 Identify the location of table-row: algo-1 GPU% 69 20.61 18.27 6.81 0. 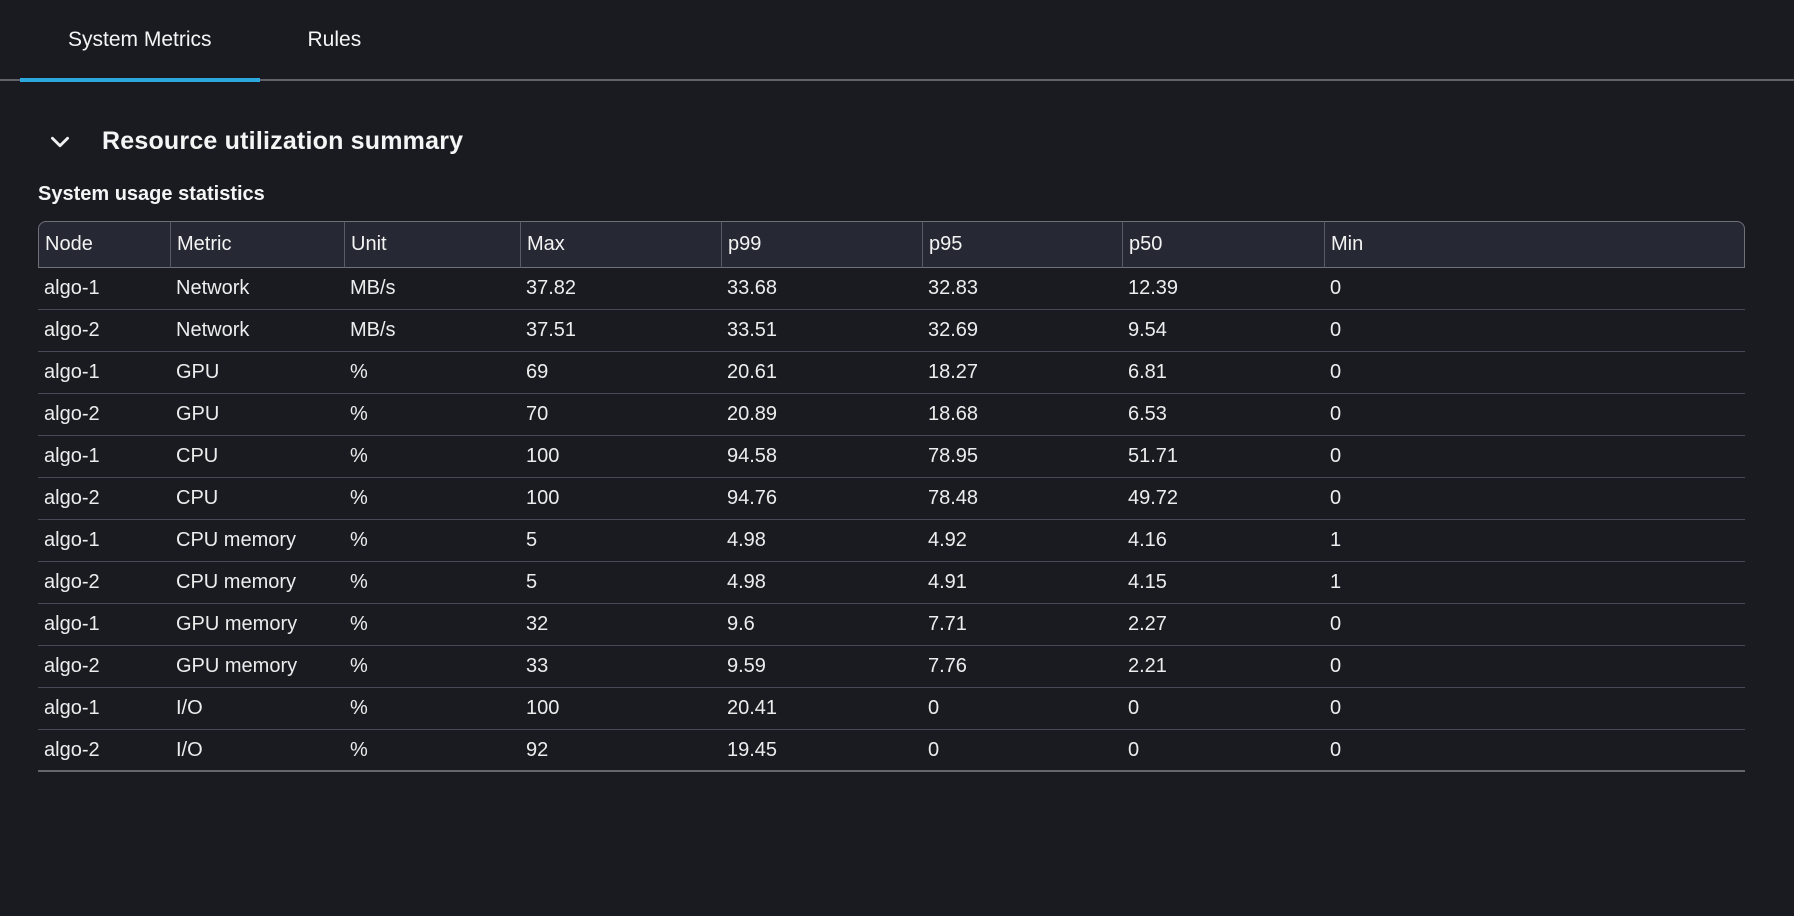
(891, 373).